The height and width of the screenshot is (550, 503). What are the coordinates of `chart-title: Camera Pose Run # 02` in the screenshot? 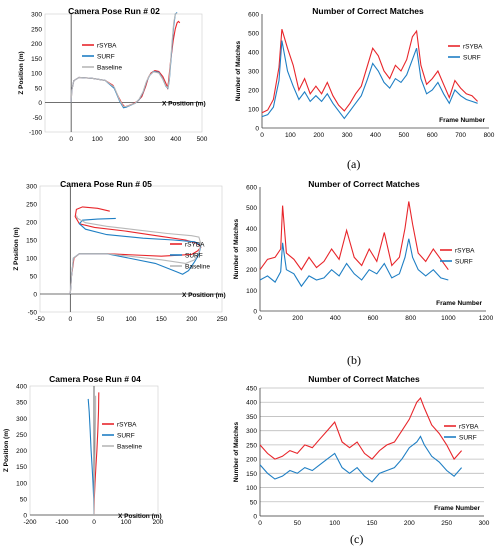 It's located at (114, 11).